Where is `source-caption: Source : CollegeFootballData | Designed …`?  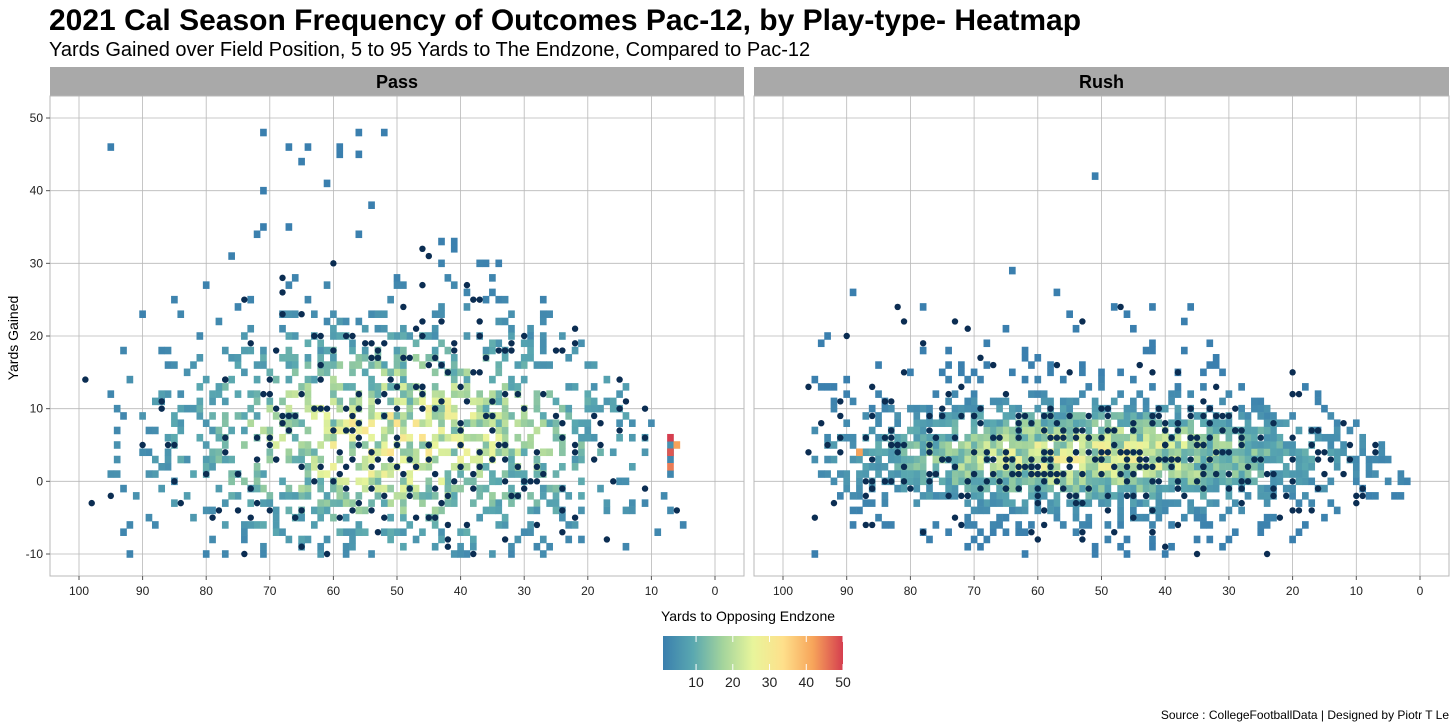 source-caption: Source : CollegeFootballData | Designed … is located at coordinates (1304, 715).